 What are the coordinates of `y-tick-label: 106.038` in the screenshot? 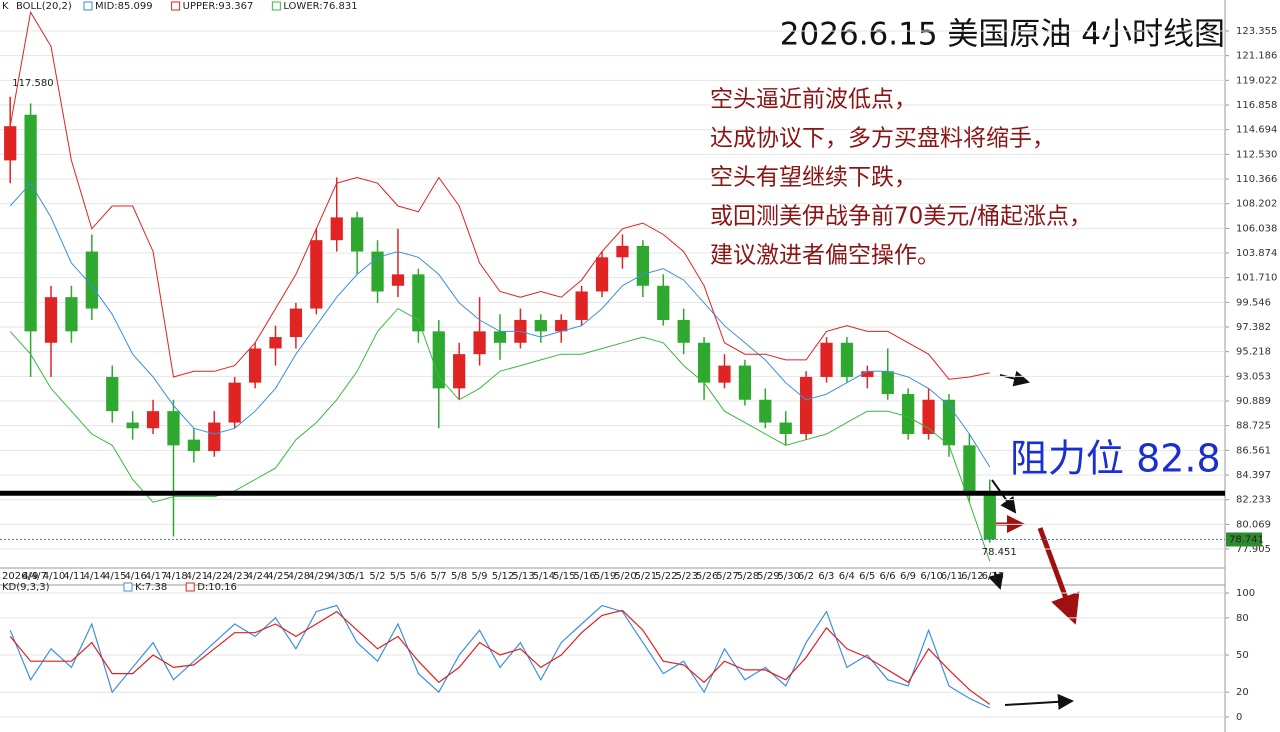 It's located at (1256, 228).